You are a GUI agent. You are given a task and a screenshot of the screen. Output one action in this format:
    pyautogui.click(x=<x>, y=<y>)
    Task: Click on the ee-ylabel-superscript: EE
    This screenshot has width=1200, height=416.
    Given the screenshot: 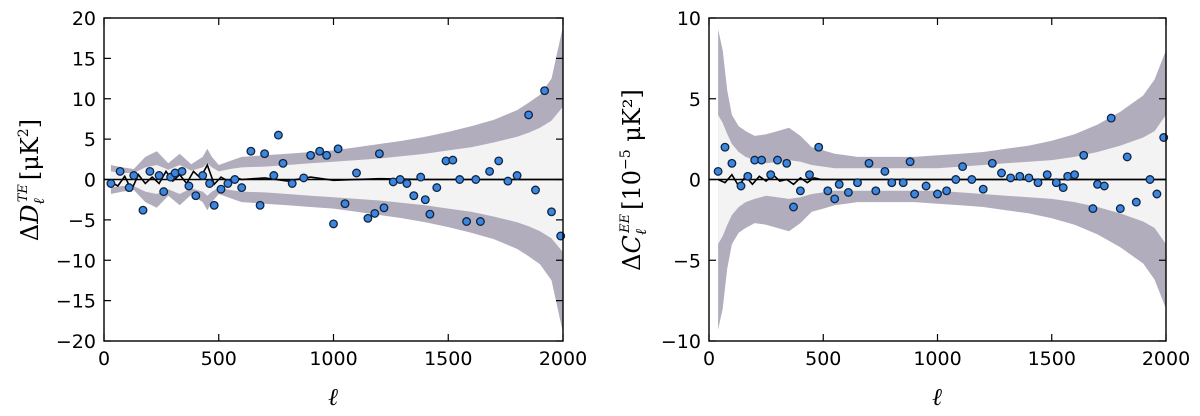 What is the action you would take?
    pyautogui.click(x=625, y=223)
    